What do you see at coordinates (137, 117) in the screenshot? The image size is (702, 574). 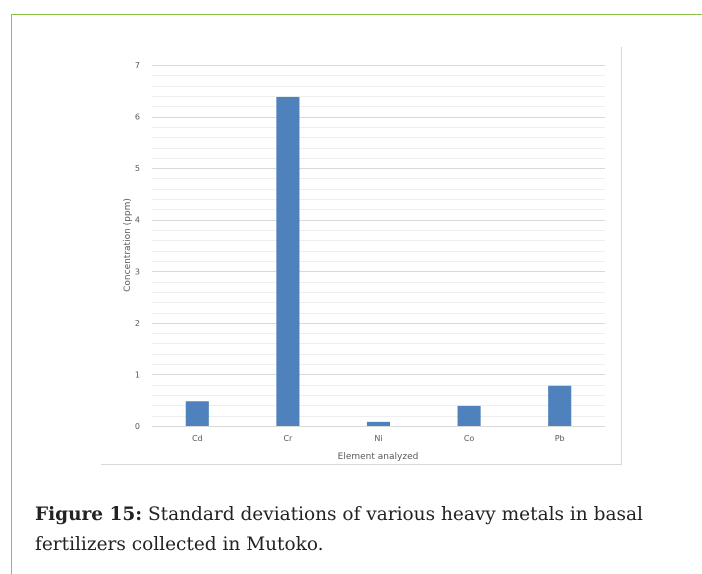 I see `y-tick-label: 6` at bounding box center [137, 117].